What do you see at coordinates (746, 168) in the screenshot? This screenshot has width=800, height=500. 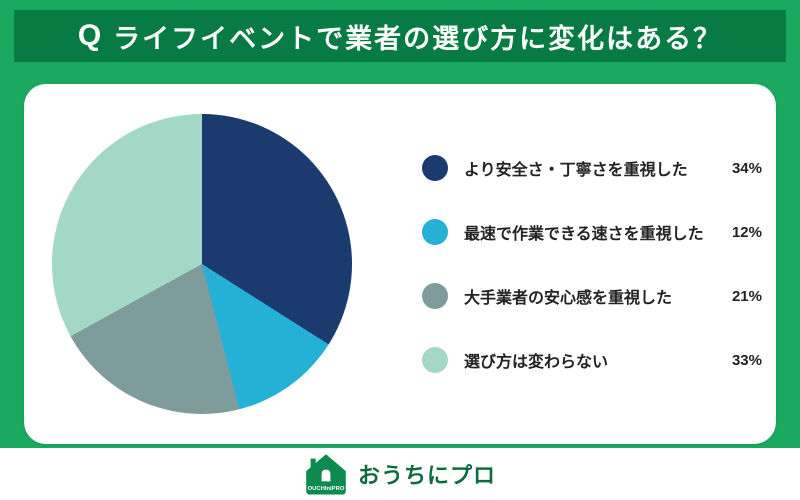 I see `legend-percent: 34%` at bounding box center [746, 168].